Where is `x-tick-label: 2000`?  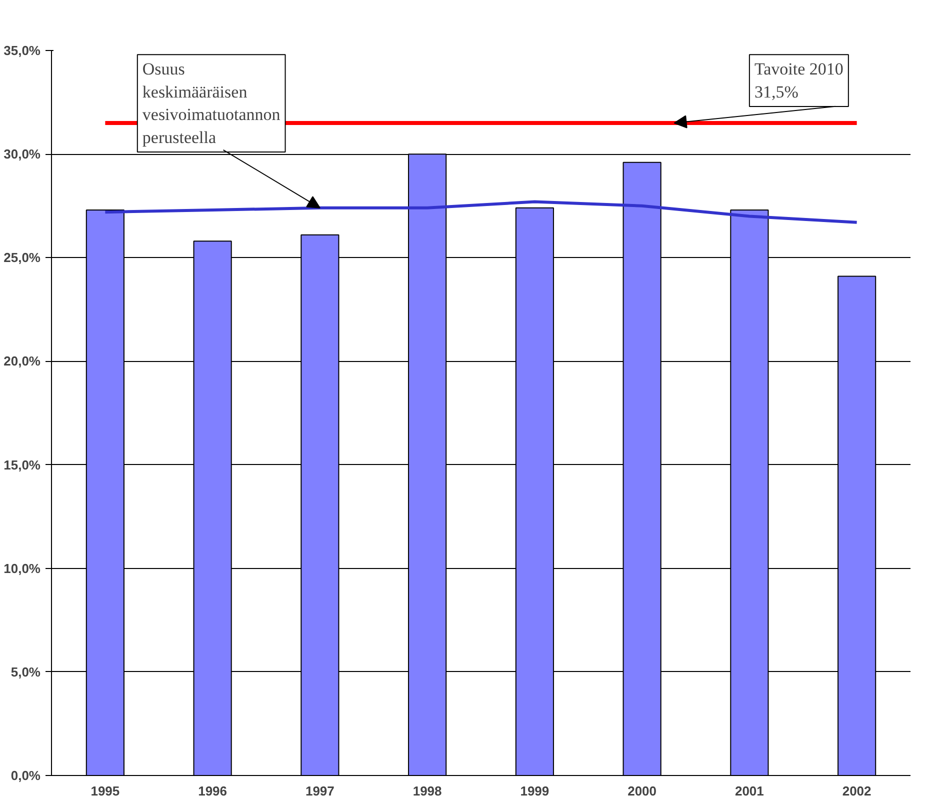 x-tick-label: 2000 is located at coordinates (642, 791).